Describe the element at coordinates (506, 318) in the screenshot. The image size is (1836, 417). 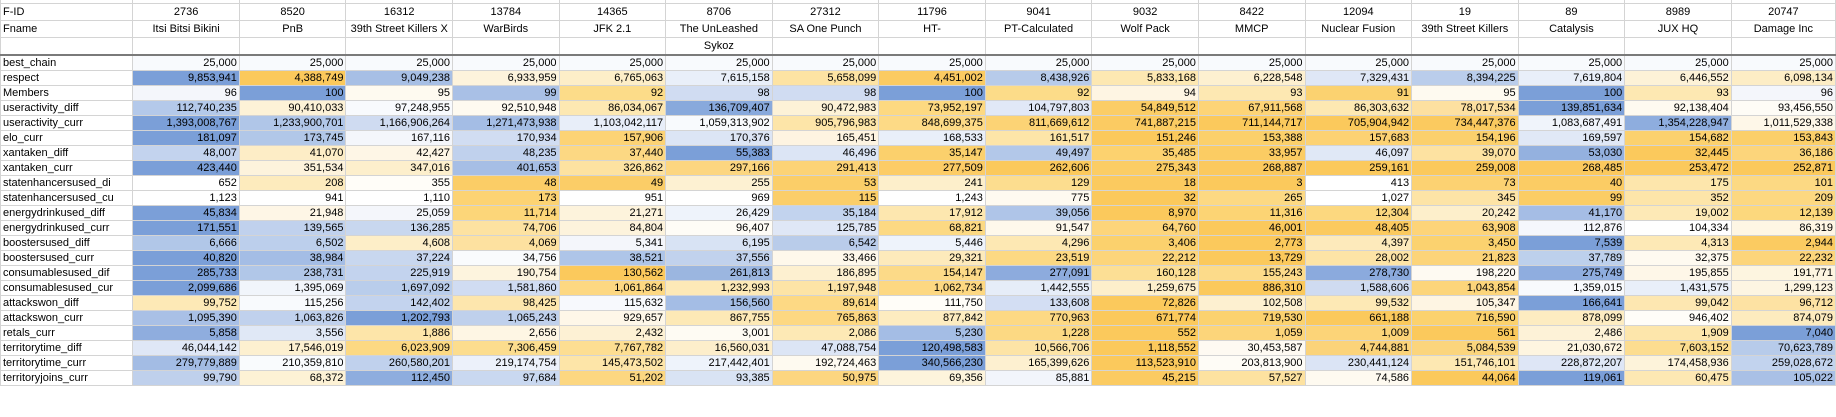
I see `value-cell: 1,065,243` at that location.